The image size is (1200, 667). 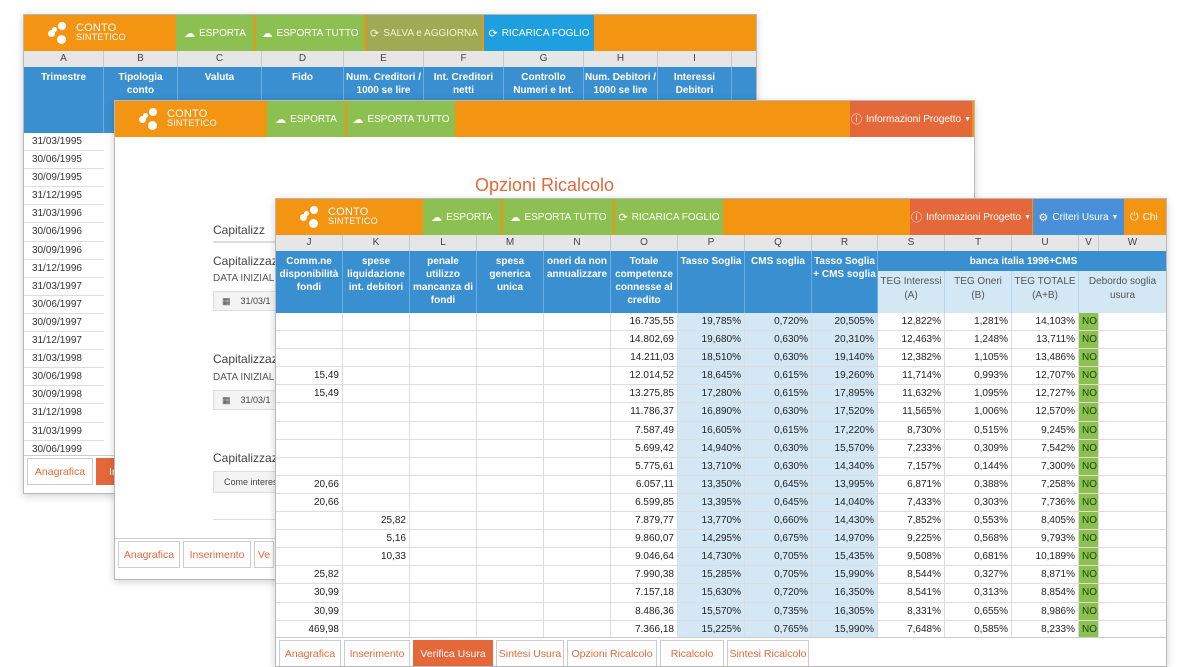 I want to click on cell-t: 0,327%, so click(x=978, y=575).